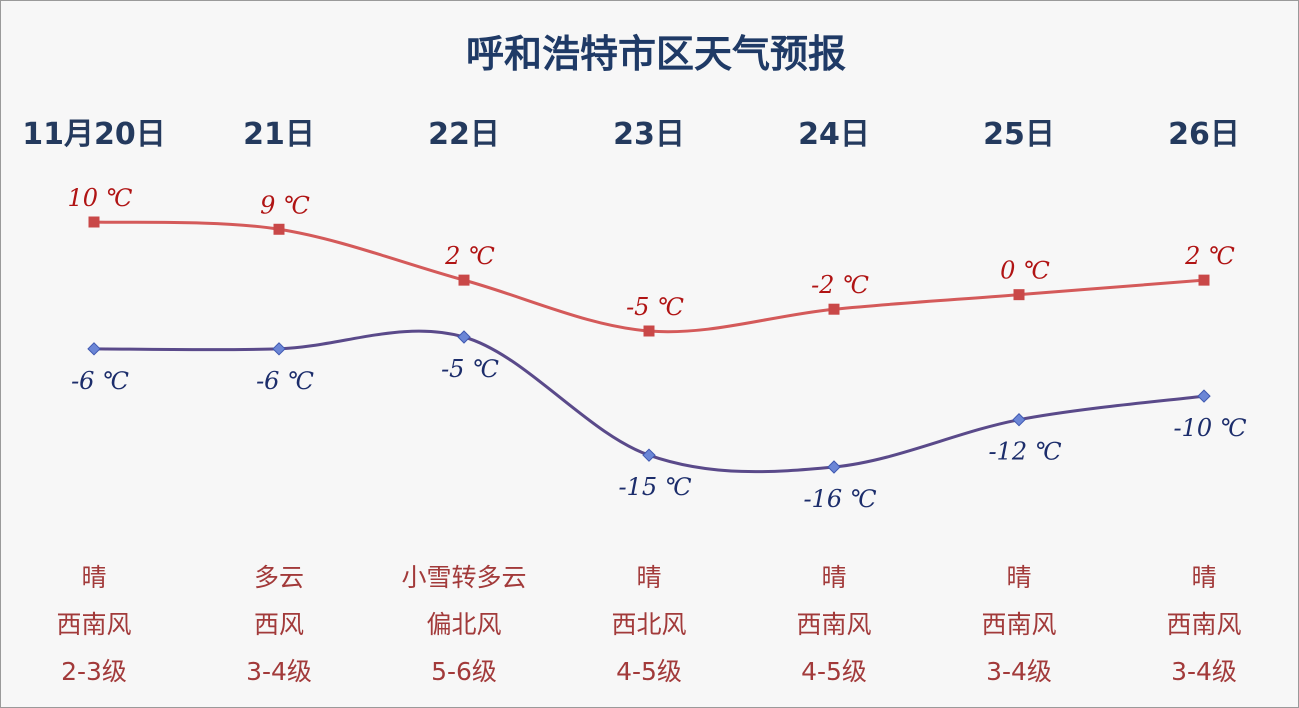  Describe the element at coordinates (464, 134) in the screenshot. I see `date-label: 22日` at that location.